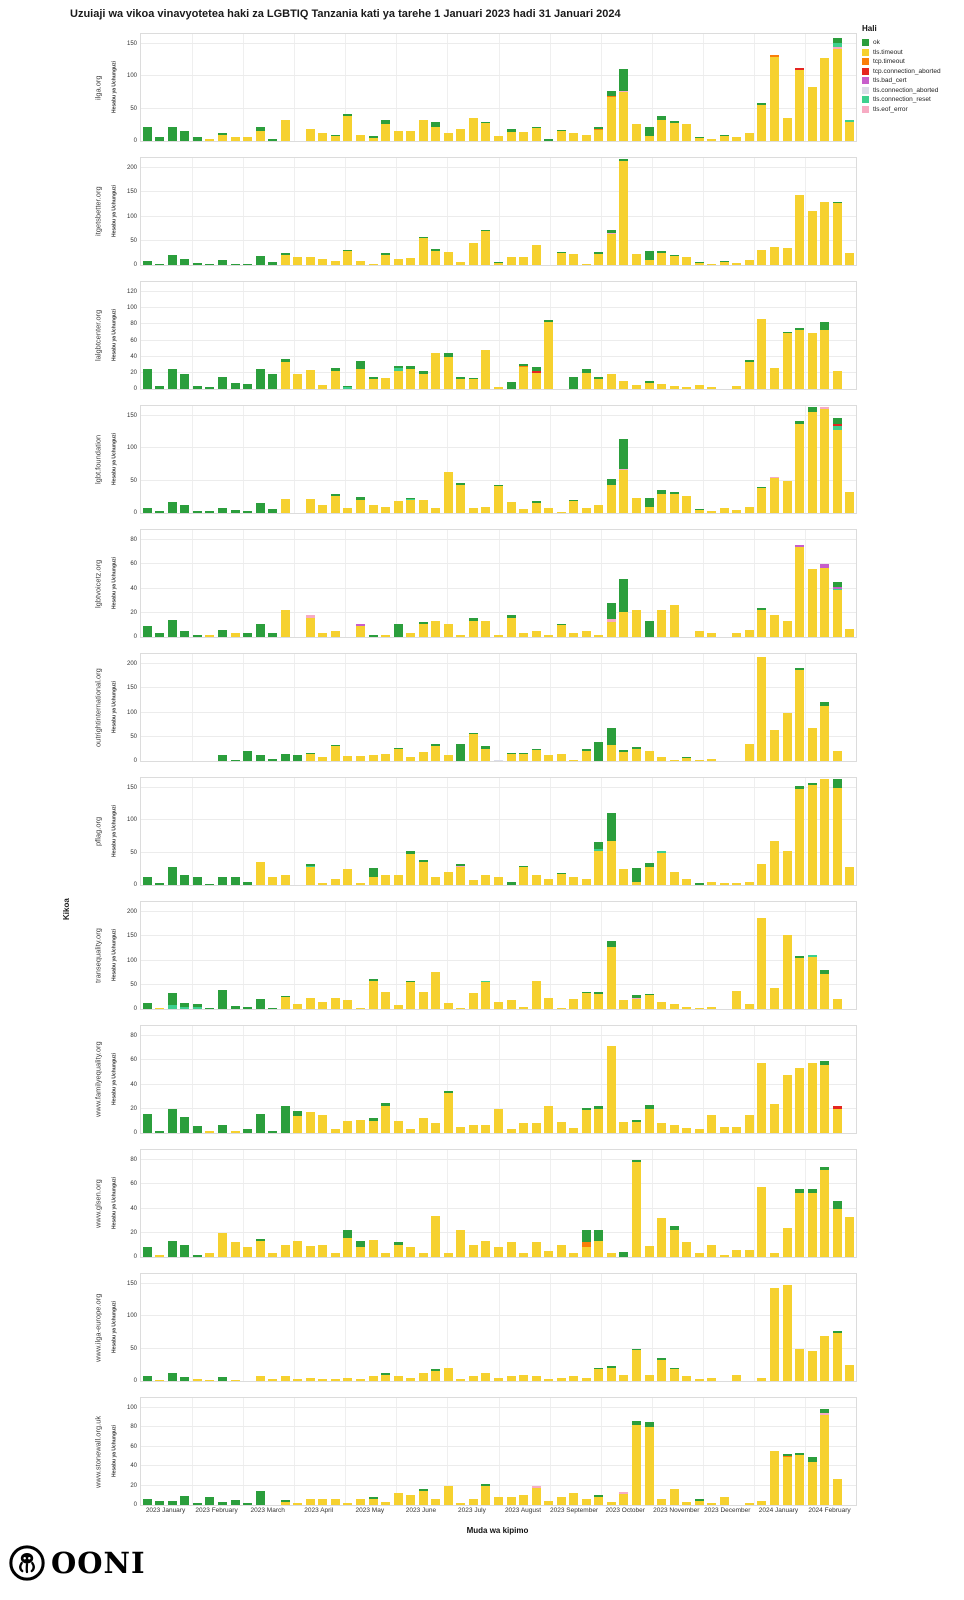 The height and width of the screenshot is (1600, 964). What do you see at coordinates (398, 370) in the screenshot?
I see `bar-segment-tls.connection_reset` at bounding box center [398, 370].